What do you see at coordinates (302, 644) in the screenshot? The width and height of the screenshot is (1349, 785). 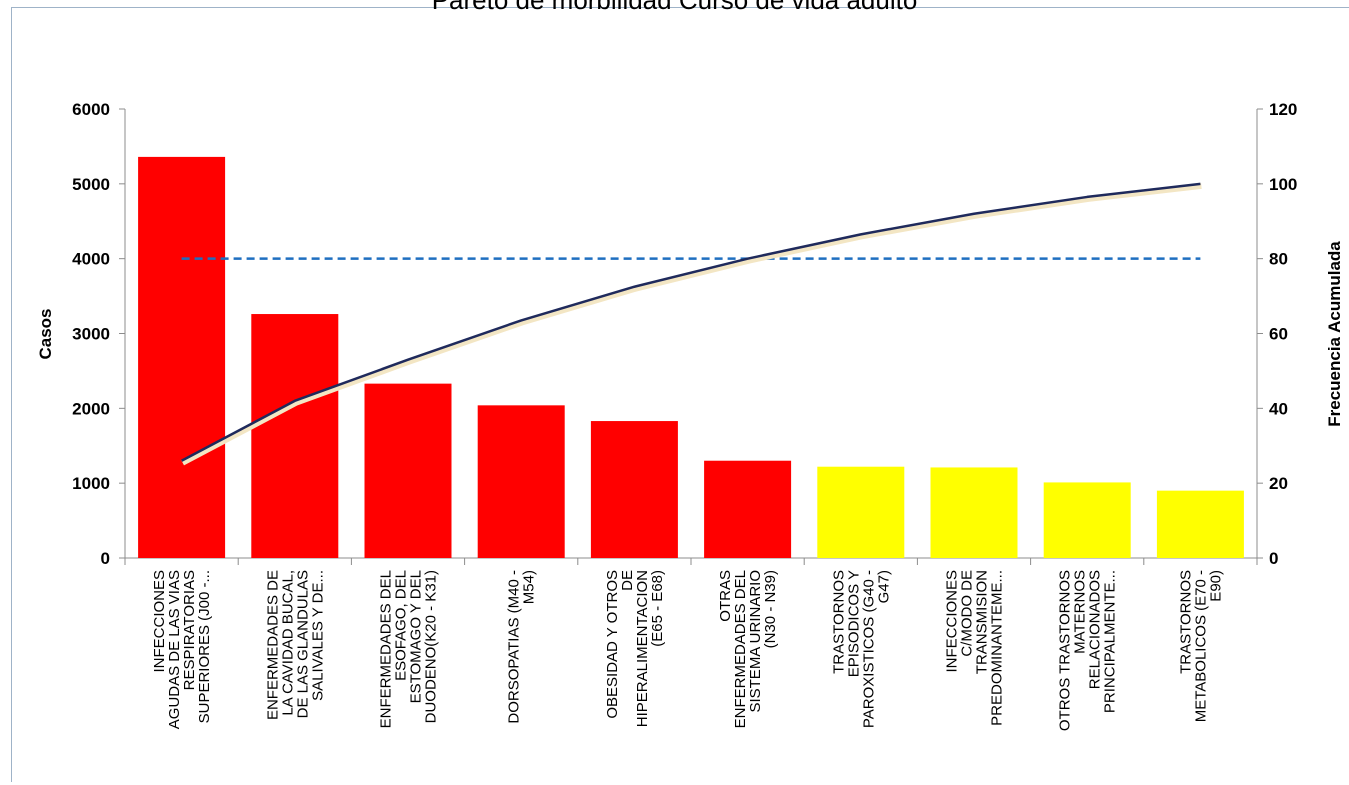 I see `x-category-label-line: DE LAS GLANDULAS` at bounding box center [302, 644].